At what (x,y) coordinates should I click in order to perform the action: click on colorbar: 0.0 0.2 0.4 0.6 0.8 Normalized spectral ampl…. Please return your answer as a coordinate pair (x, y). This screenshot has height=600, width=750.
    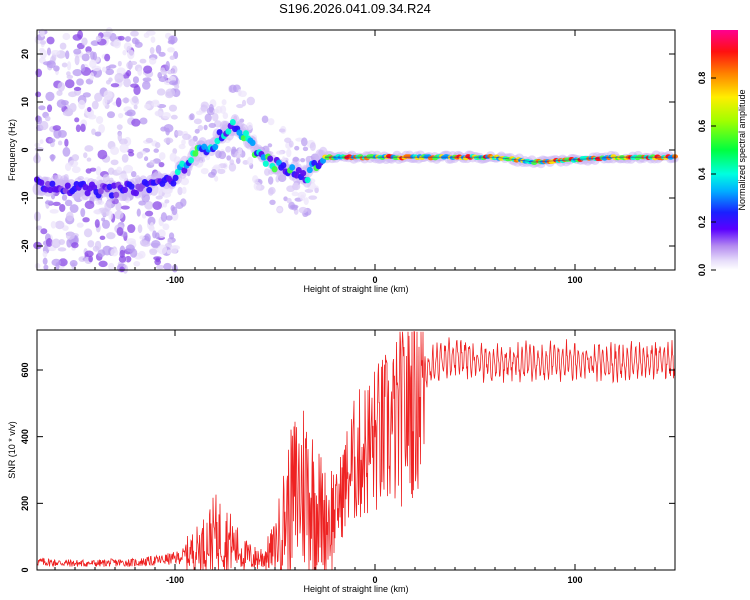
    Looking at the image, I should click on (722, 153).